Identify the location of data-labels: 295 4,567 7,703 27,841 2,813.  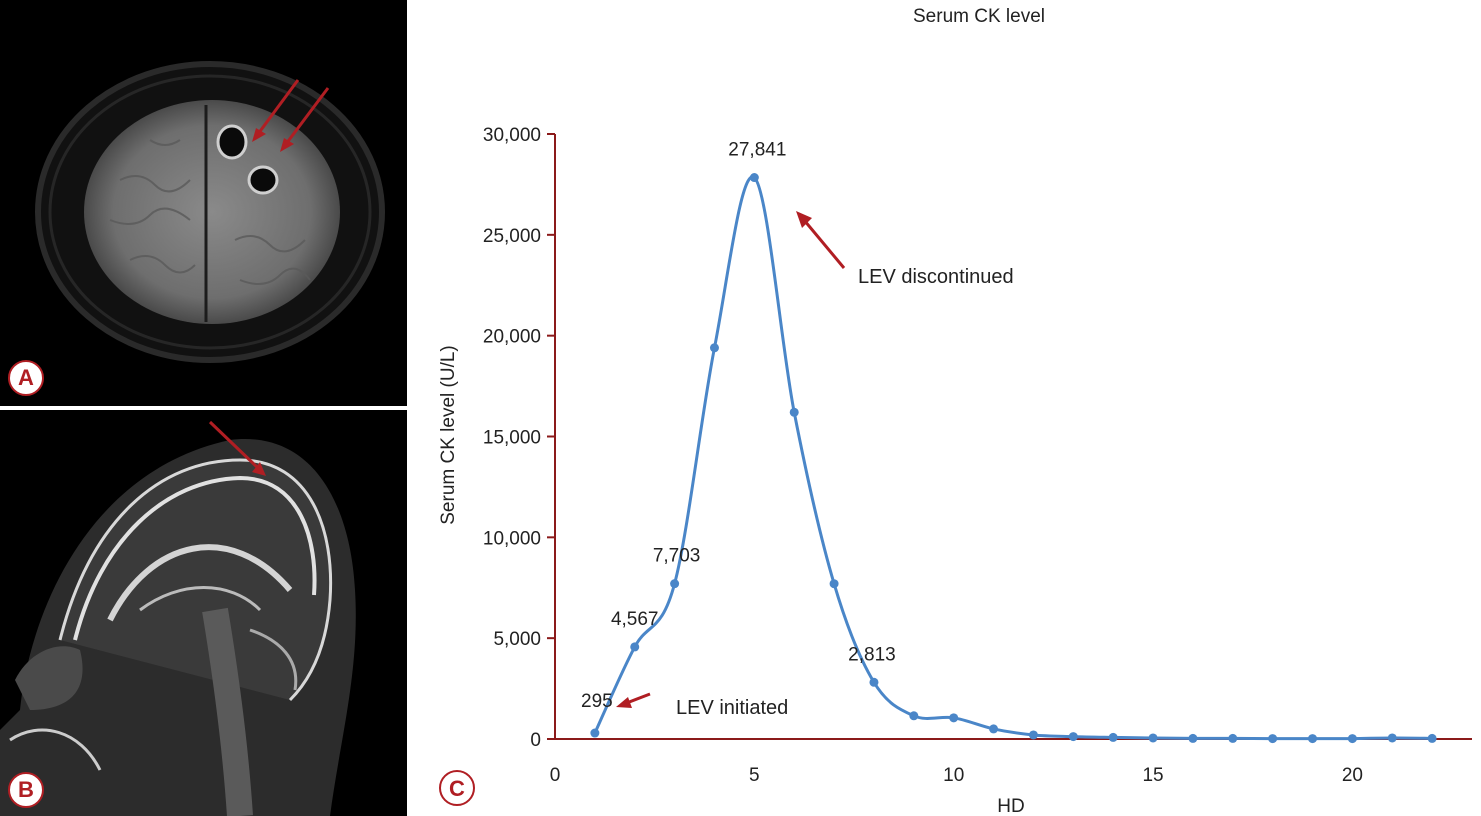
(738, 426).